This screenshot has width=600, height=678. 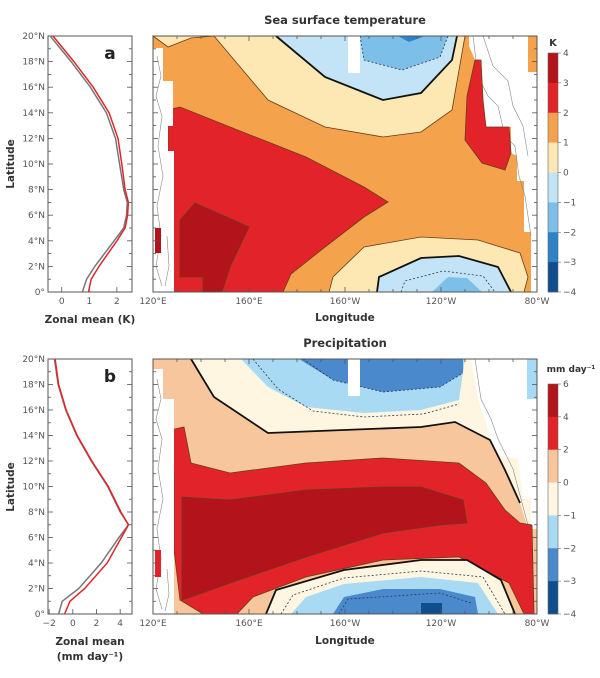 I want to click on sst-profile-xlabel: Zonal mean (K), so click(x=90, y=320).